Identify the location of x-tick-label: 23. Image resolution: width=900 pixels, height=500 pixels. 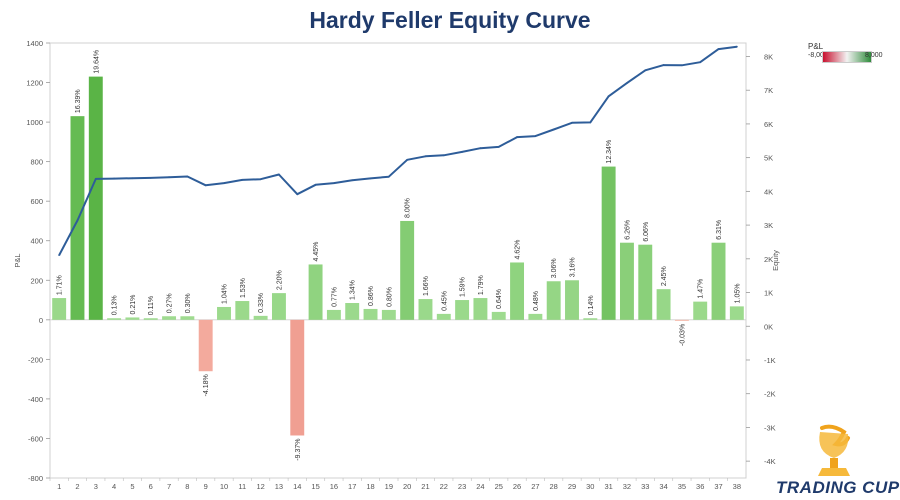
(462, 486).